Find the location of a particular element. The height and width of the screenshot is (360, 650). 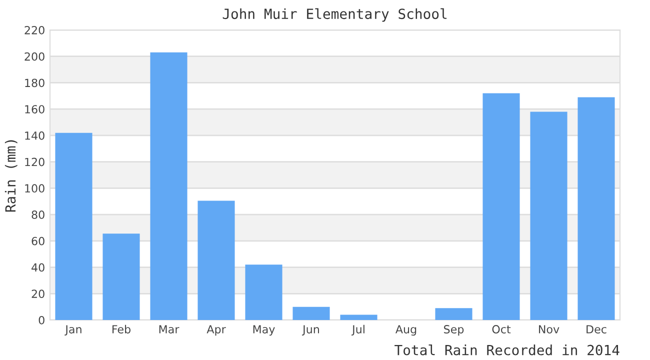

y-tick-label: 140 is located at coordinates (34, 135).